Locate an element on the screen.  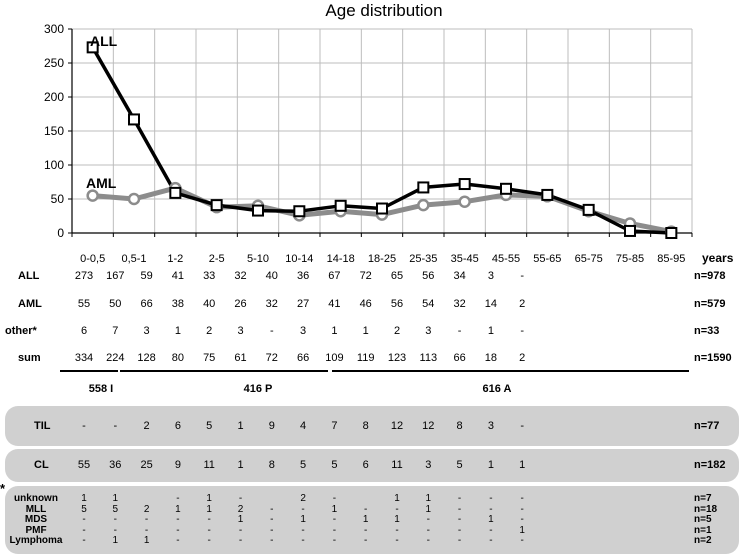
other-row-total: n=2 is located at coordinates (703, 540).